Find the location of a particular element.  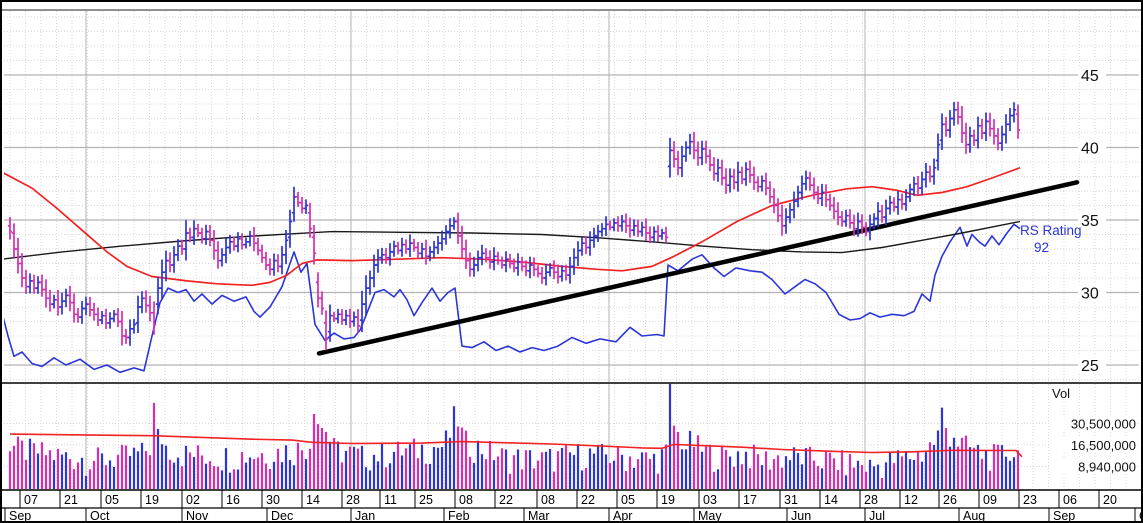

month-tick-label: Mar is located at coordinates (539, 515).